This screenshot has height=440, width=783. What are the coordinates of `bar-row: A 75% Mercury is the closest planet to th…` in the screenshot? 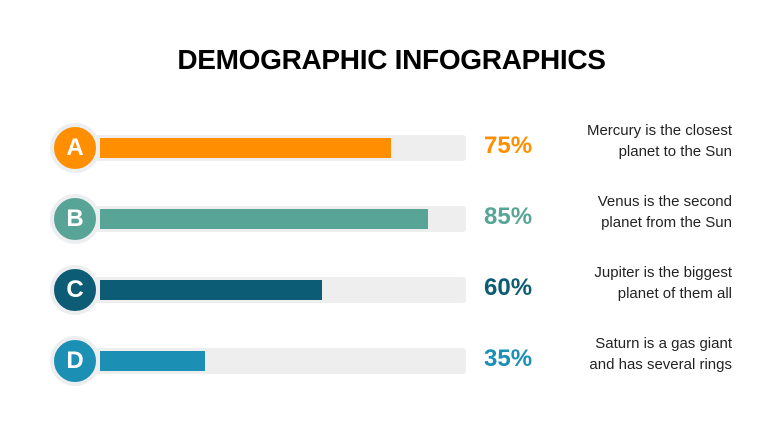 It's located at (391, 148).